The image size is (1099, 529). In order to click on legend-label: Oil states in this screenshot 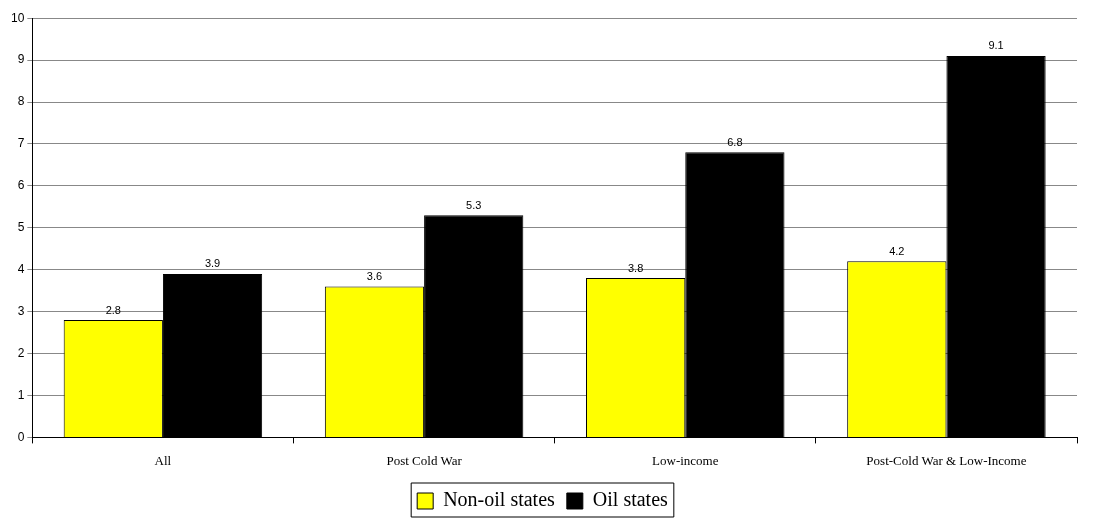, I will do `click(630, 499)`.